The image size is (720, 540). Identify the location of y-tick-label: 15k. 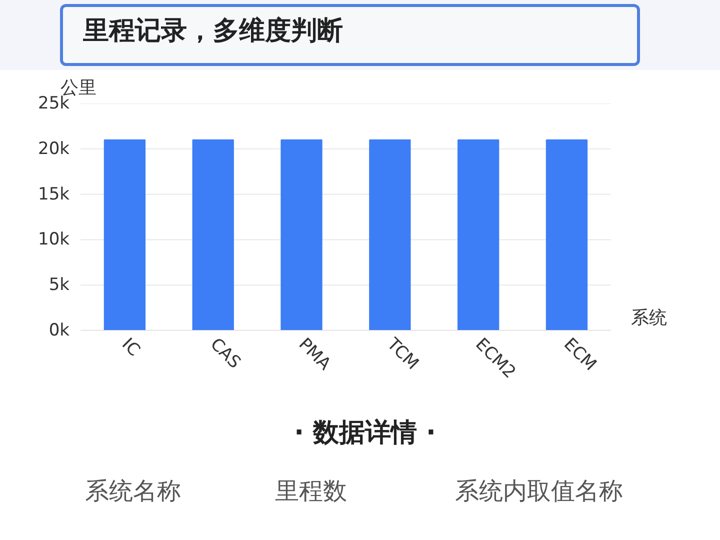
(54, 194).